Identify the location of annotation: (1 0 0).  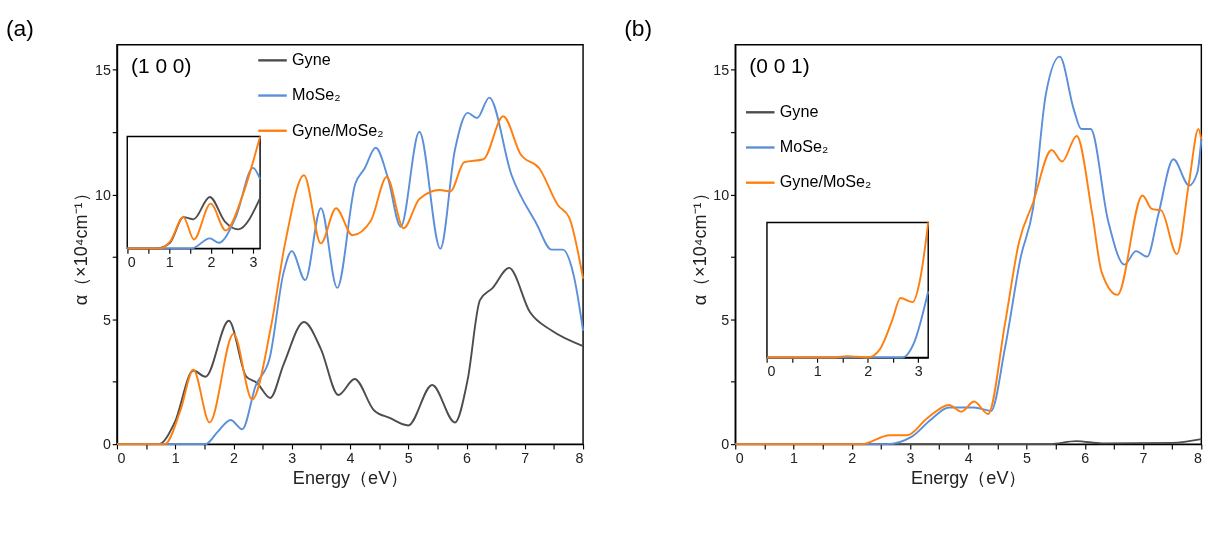
(161, 66).